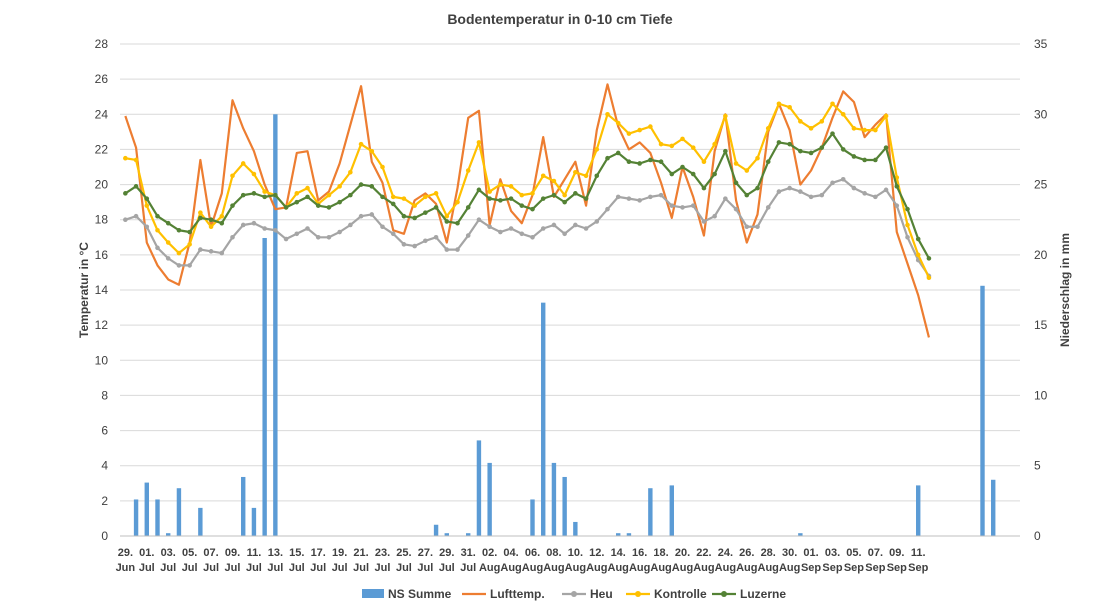  I want to click on line-heu, so click(527, 227).